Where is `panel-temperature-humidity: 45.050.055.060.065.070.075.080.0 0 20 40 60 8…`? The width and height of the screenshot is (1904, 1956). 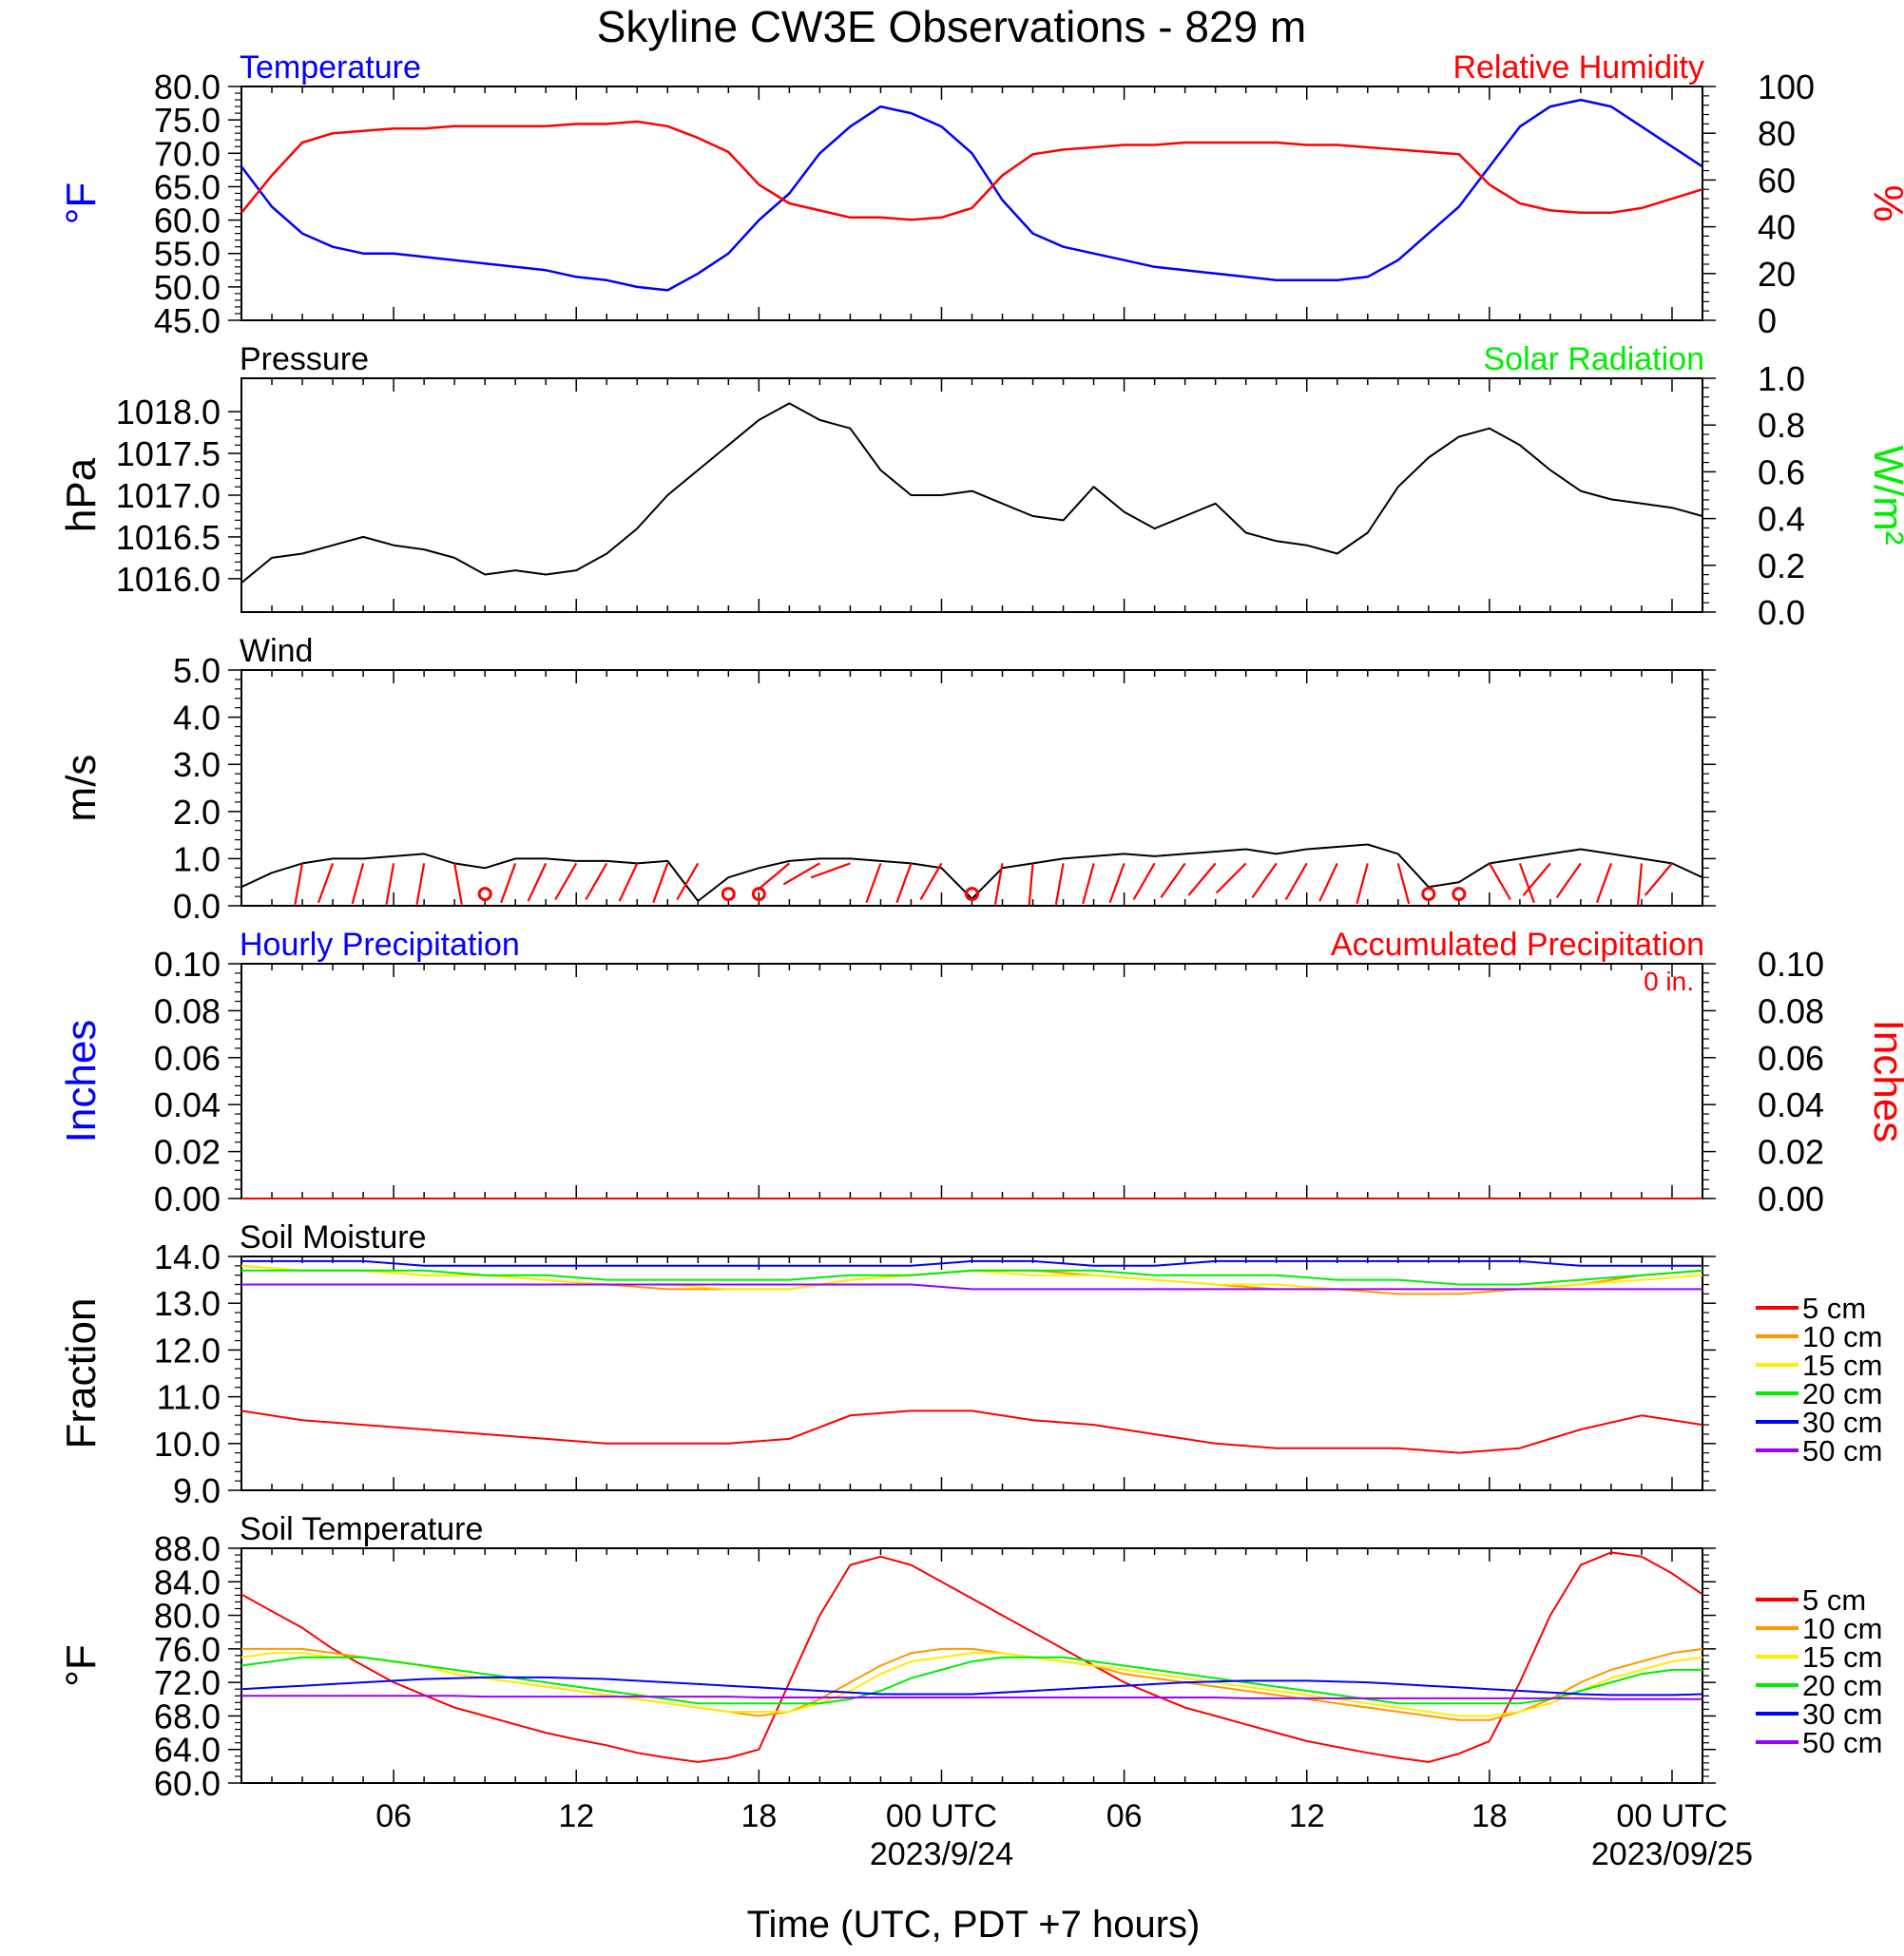
panel-temperature-humidity: 45.050.055.060.065.070.075.080.0 0 20 40 60 8… is located at coordinates (981, 194).